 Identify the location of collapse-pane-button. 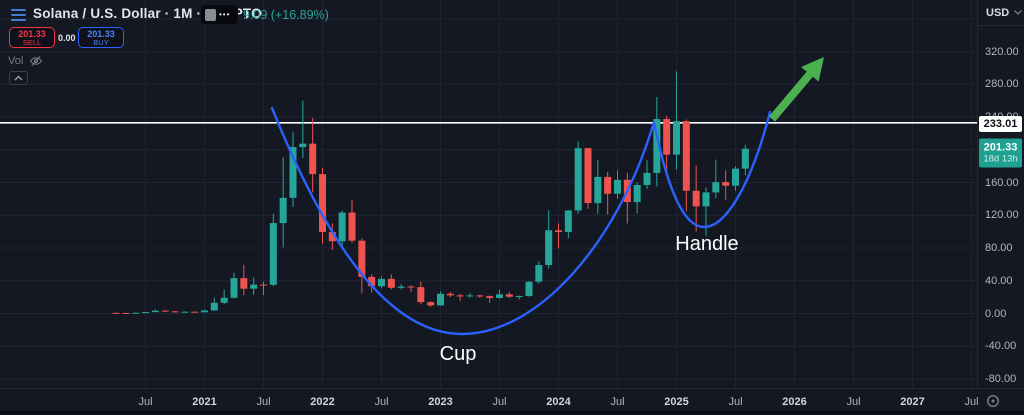
(18, 78).